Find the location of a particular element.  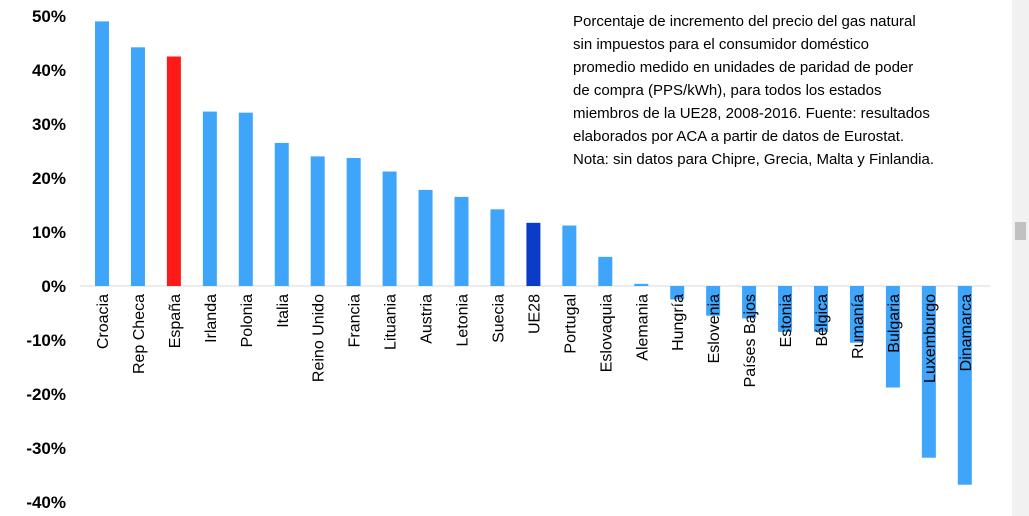

bar-portugal is located at coordinates (569, 255).